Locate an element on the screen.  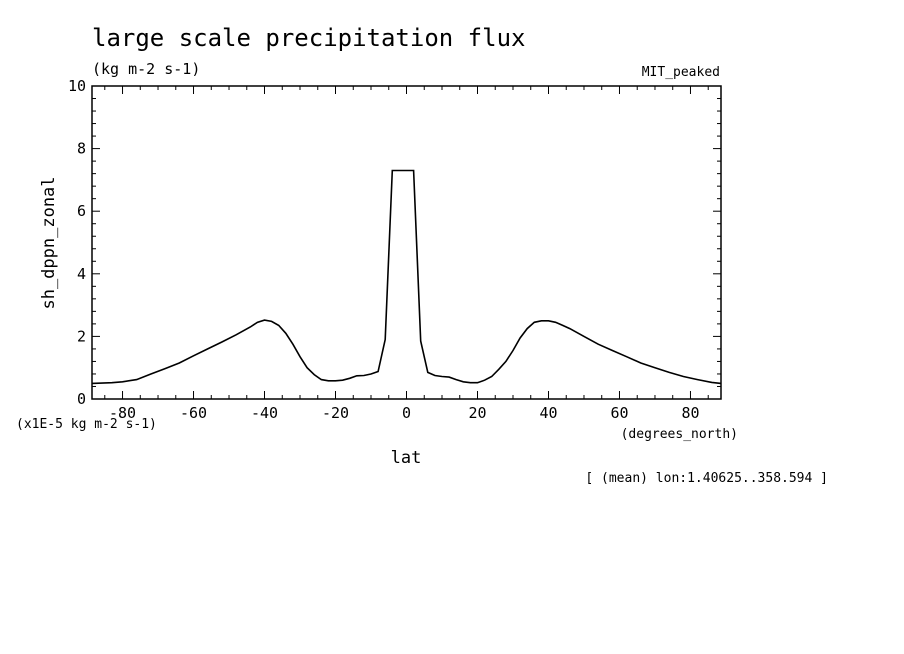
y-tick-labels: 0 2 4 6 8 10 is located at coordinates (77, 242).